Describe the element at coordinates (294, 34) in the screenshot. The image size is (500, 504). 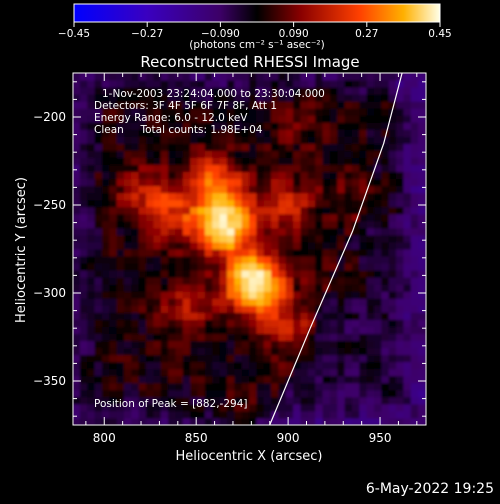
I see `colorbar-tick-label: 0.090` at that location.